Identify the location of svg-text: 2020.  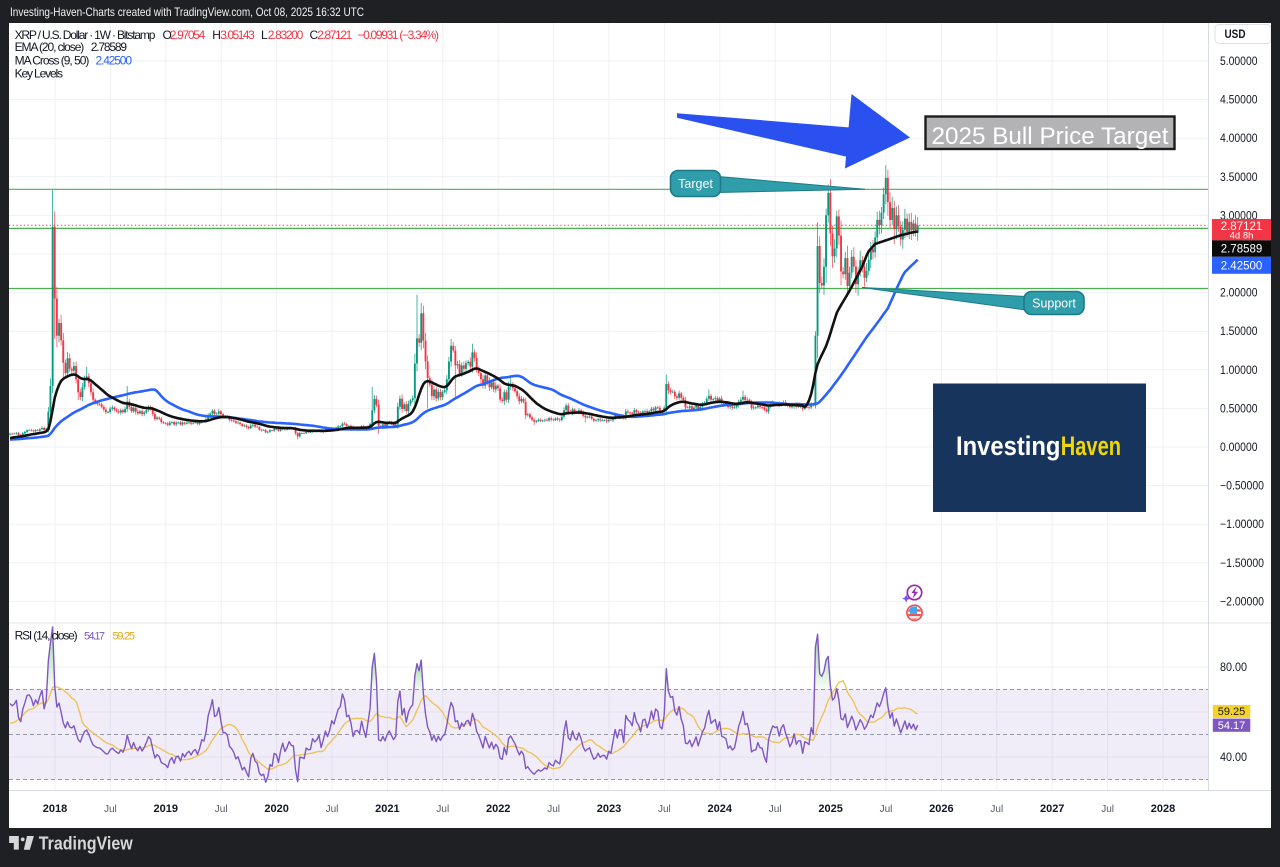
(276, 809).